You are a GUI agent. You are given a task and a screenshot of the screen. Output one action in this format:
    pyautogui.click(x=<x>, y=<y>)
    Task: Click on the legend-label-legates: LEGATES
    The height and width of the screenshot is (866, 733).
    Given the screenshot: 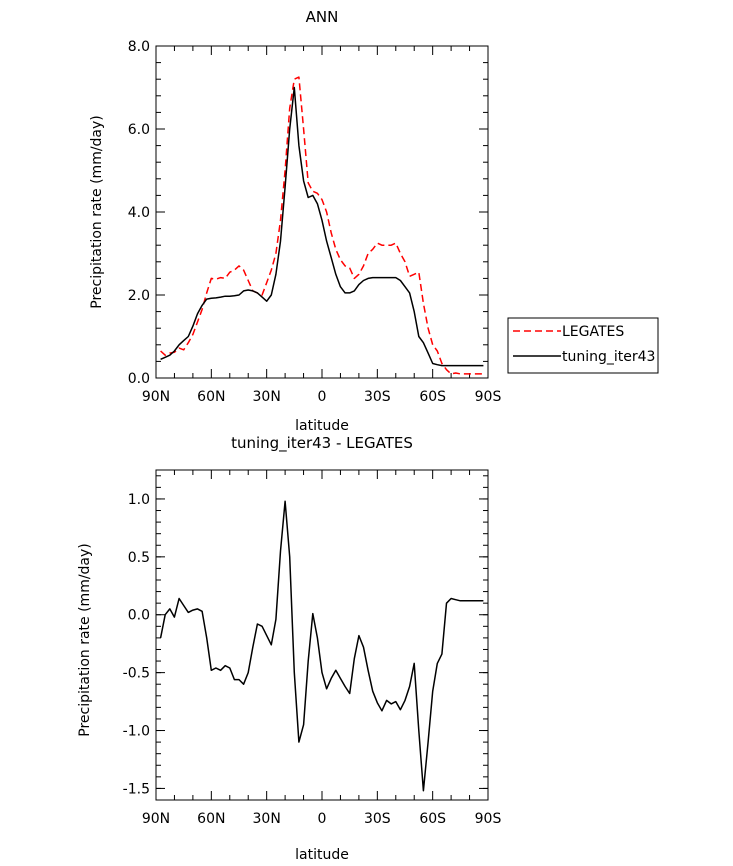 What is the action you would take?
    pyautogui.click(x=593, y=332)
    